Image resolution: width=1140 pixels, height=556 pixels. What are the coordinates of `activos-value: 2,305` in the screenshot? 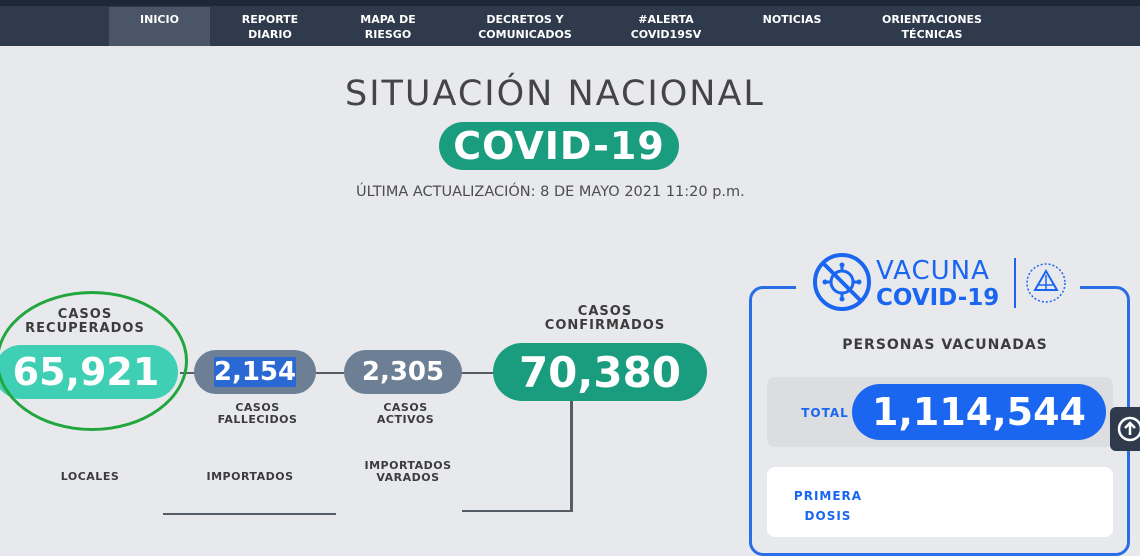 It's located at (403, 372).